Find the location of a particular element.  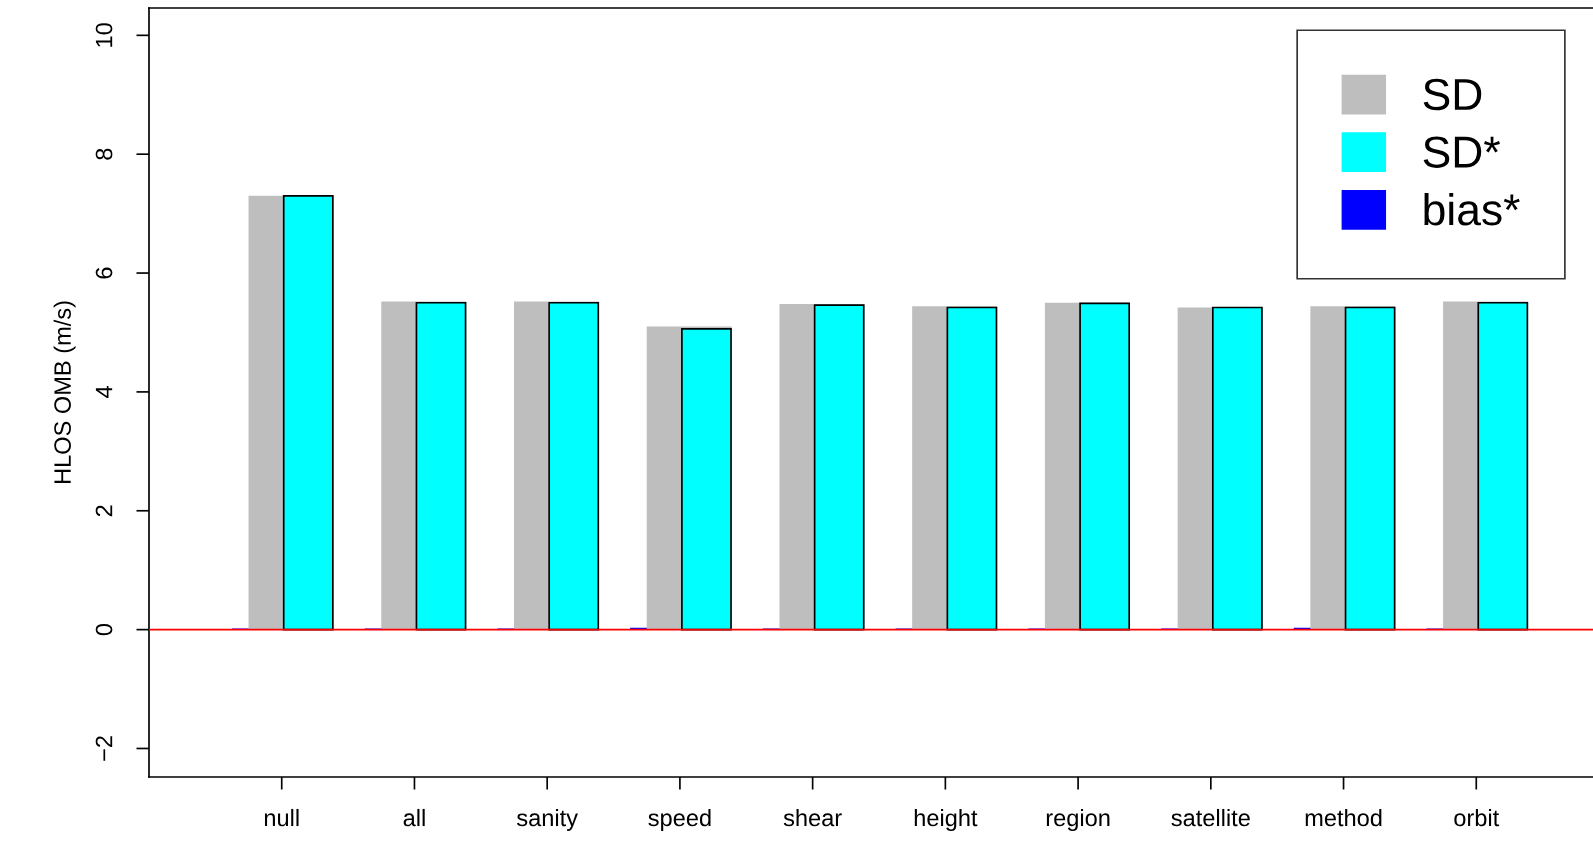

y-tick-label: −2 is located at coordinates (104, 748).